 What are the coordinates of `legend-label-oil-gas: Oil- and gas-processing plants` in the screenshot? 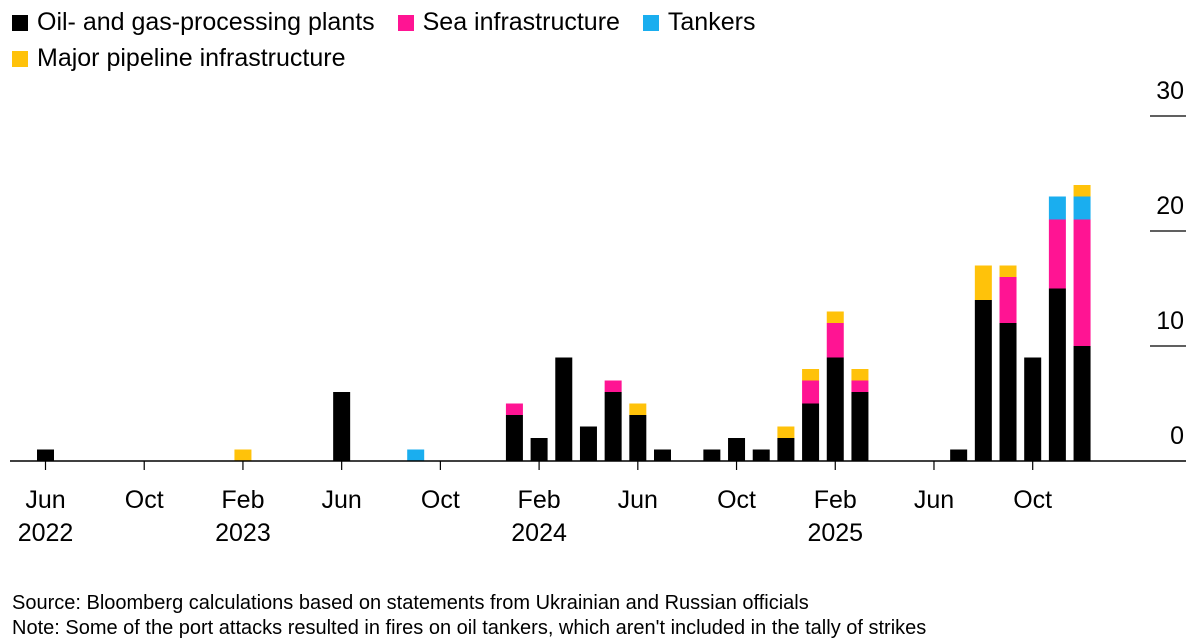 It's located at (206, 22).